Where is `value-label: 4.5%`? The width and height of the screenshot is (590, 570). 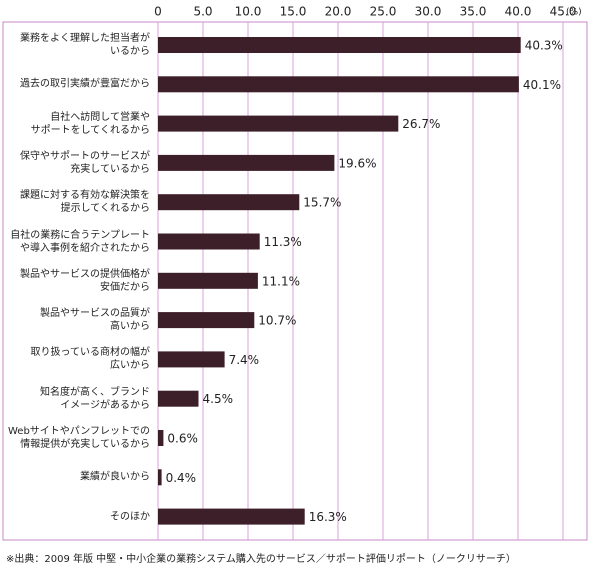 value-label: 4.5% is located at coordinates (218, 399).